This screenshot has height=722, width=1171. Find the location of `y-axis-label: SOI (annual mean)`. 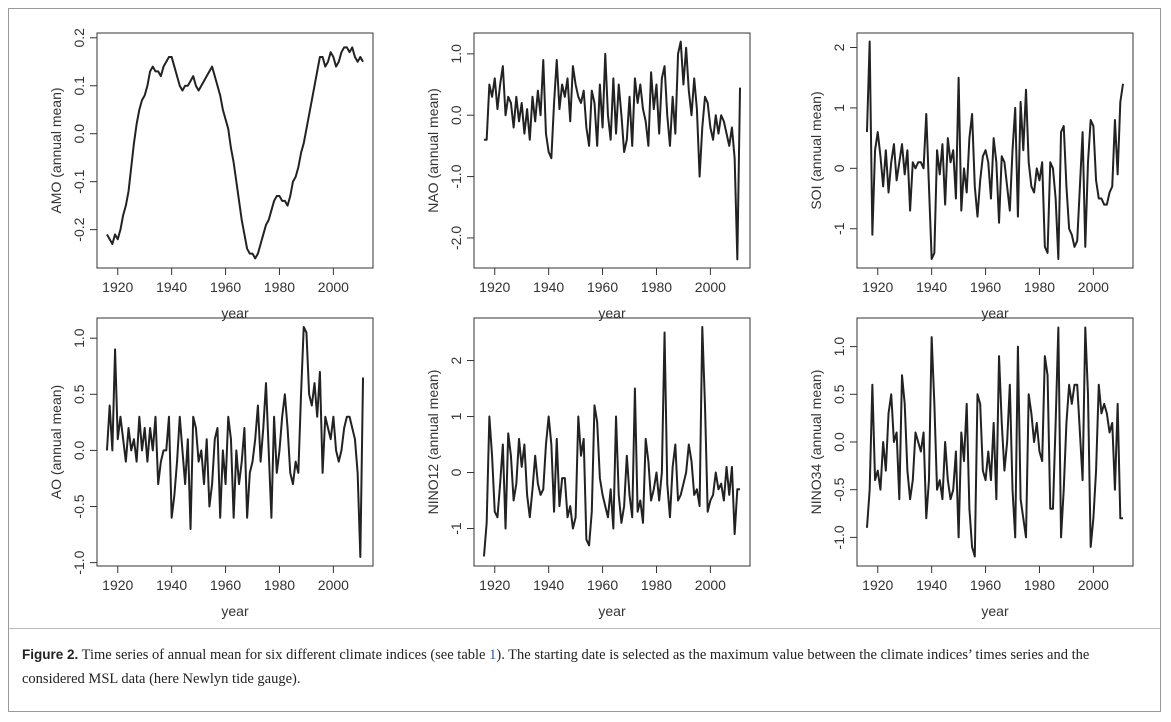

y-axis-label: SOI (annual mean) is located at coordinates (816, 150).